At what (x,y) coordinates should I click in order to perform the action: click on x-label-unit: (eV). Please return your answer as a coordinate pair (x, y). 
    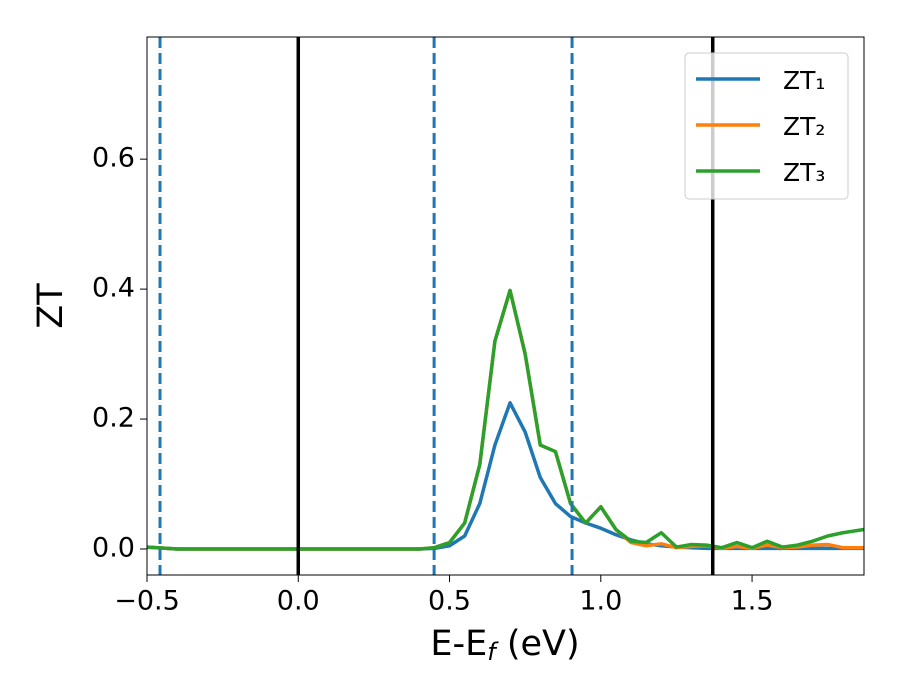
    Looking at the image, I should click on (538, 644).